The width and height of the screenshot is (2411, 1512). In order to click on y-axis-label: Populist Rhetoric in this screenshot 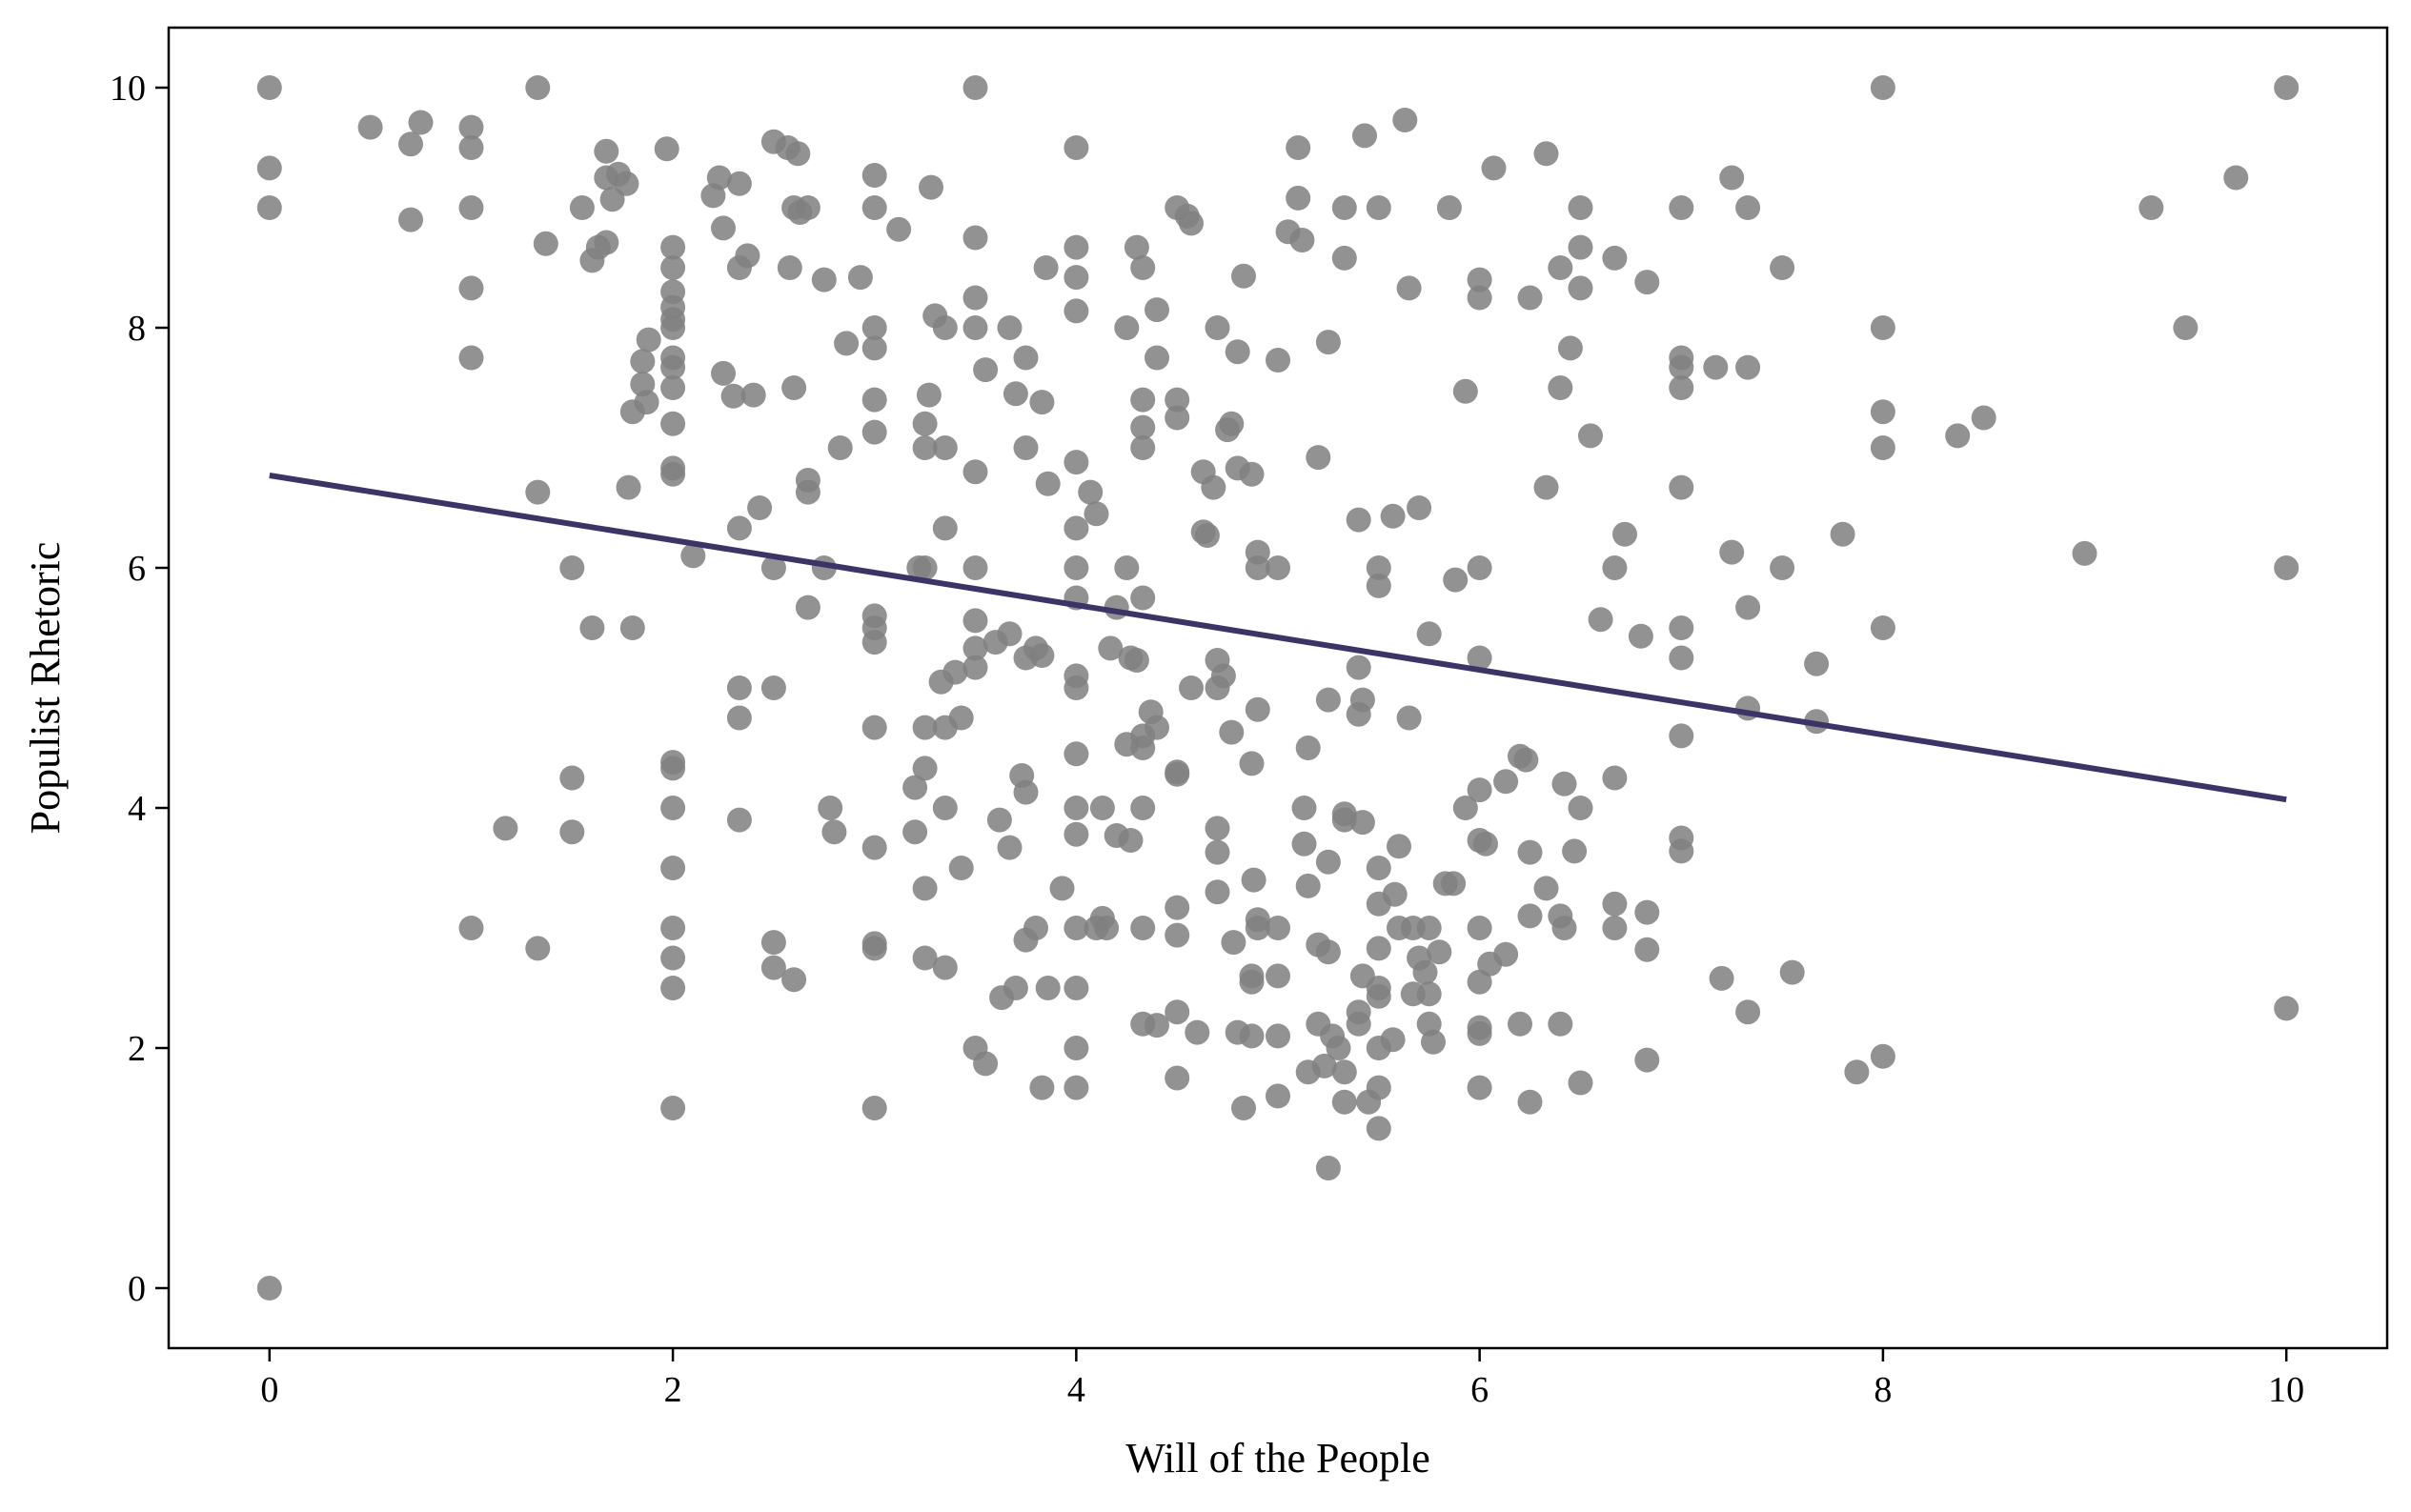, I will do `click(45, 688)`.